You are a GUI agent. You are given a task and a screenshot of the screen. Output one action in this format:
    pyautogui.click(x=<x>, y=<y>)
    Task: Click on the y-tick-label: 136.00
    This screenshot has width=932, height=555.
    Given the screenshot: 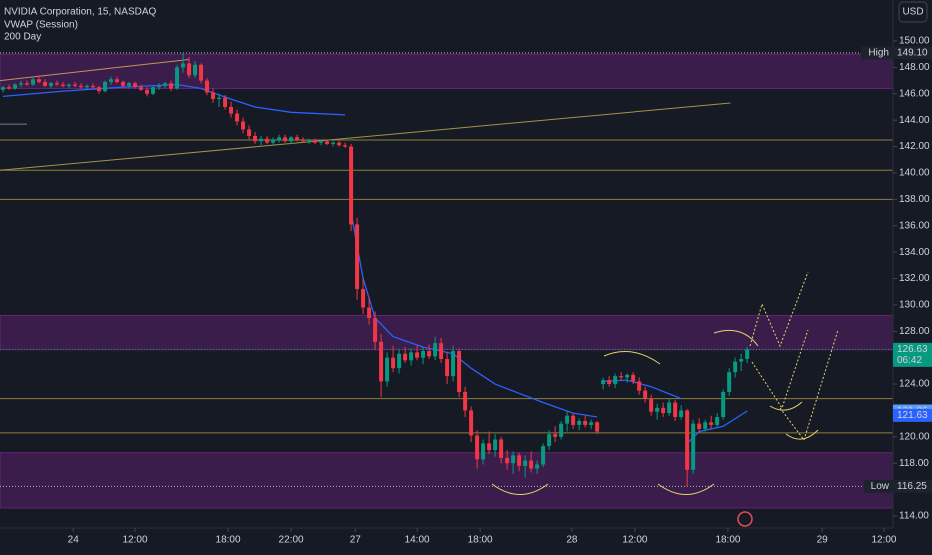 What is the action you would take?
    pyautogui.click(x=914, y=225)
    